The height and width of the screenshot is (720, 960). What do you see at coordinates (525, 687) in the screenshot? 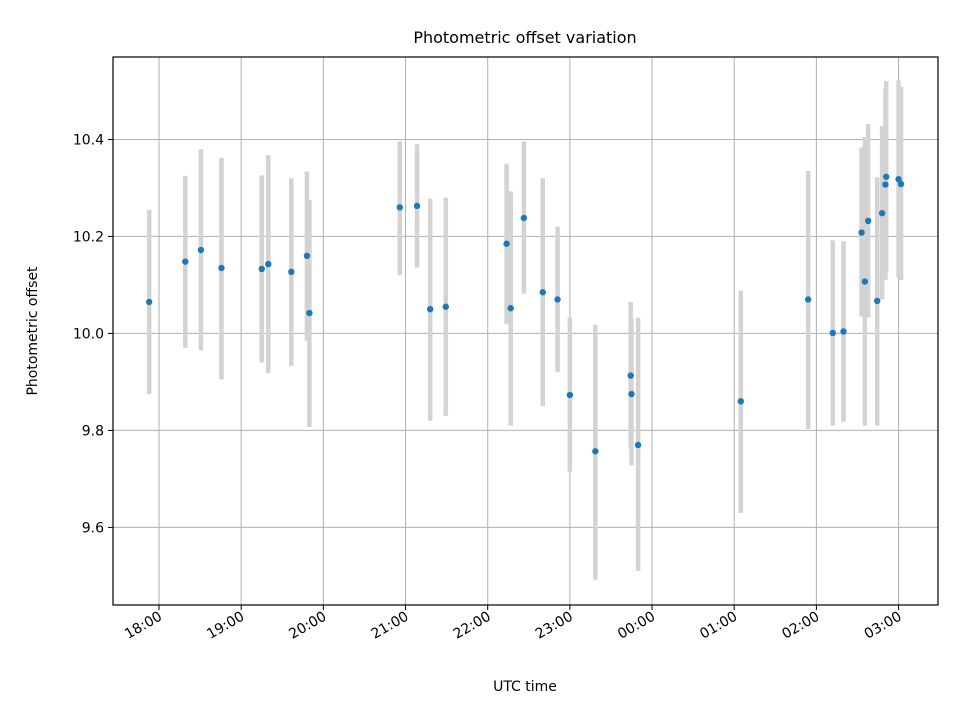
I see `x-axis-label: UTC time` at bounding box center [525, 687].